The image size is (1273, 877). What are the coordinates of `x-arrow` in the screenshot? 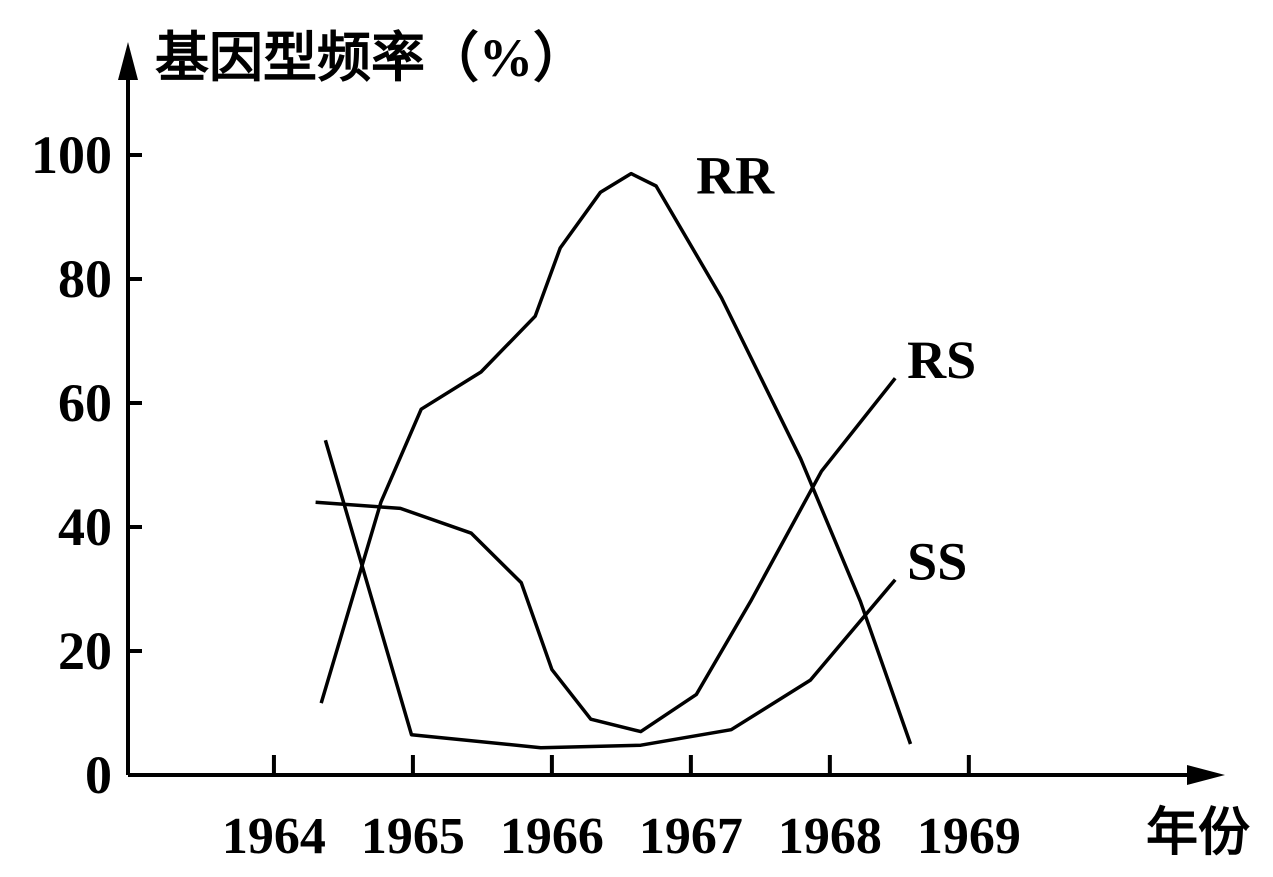 It's located at (1206, 775).